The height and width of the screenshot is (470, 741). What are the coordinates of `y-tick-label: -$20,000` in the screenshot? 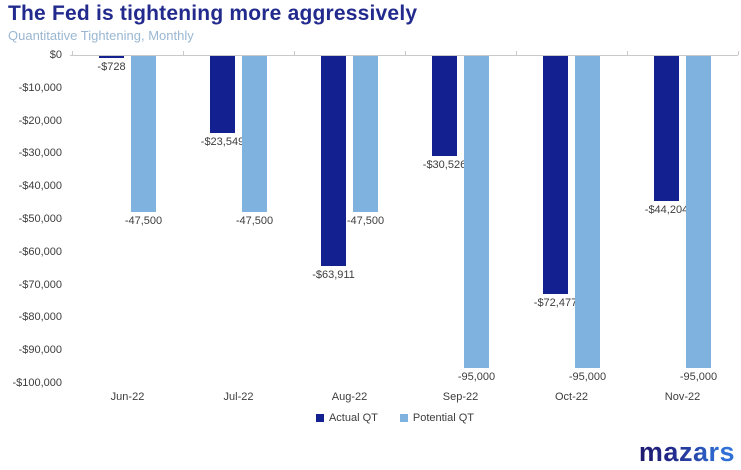 It's located at (40, 120).